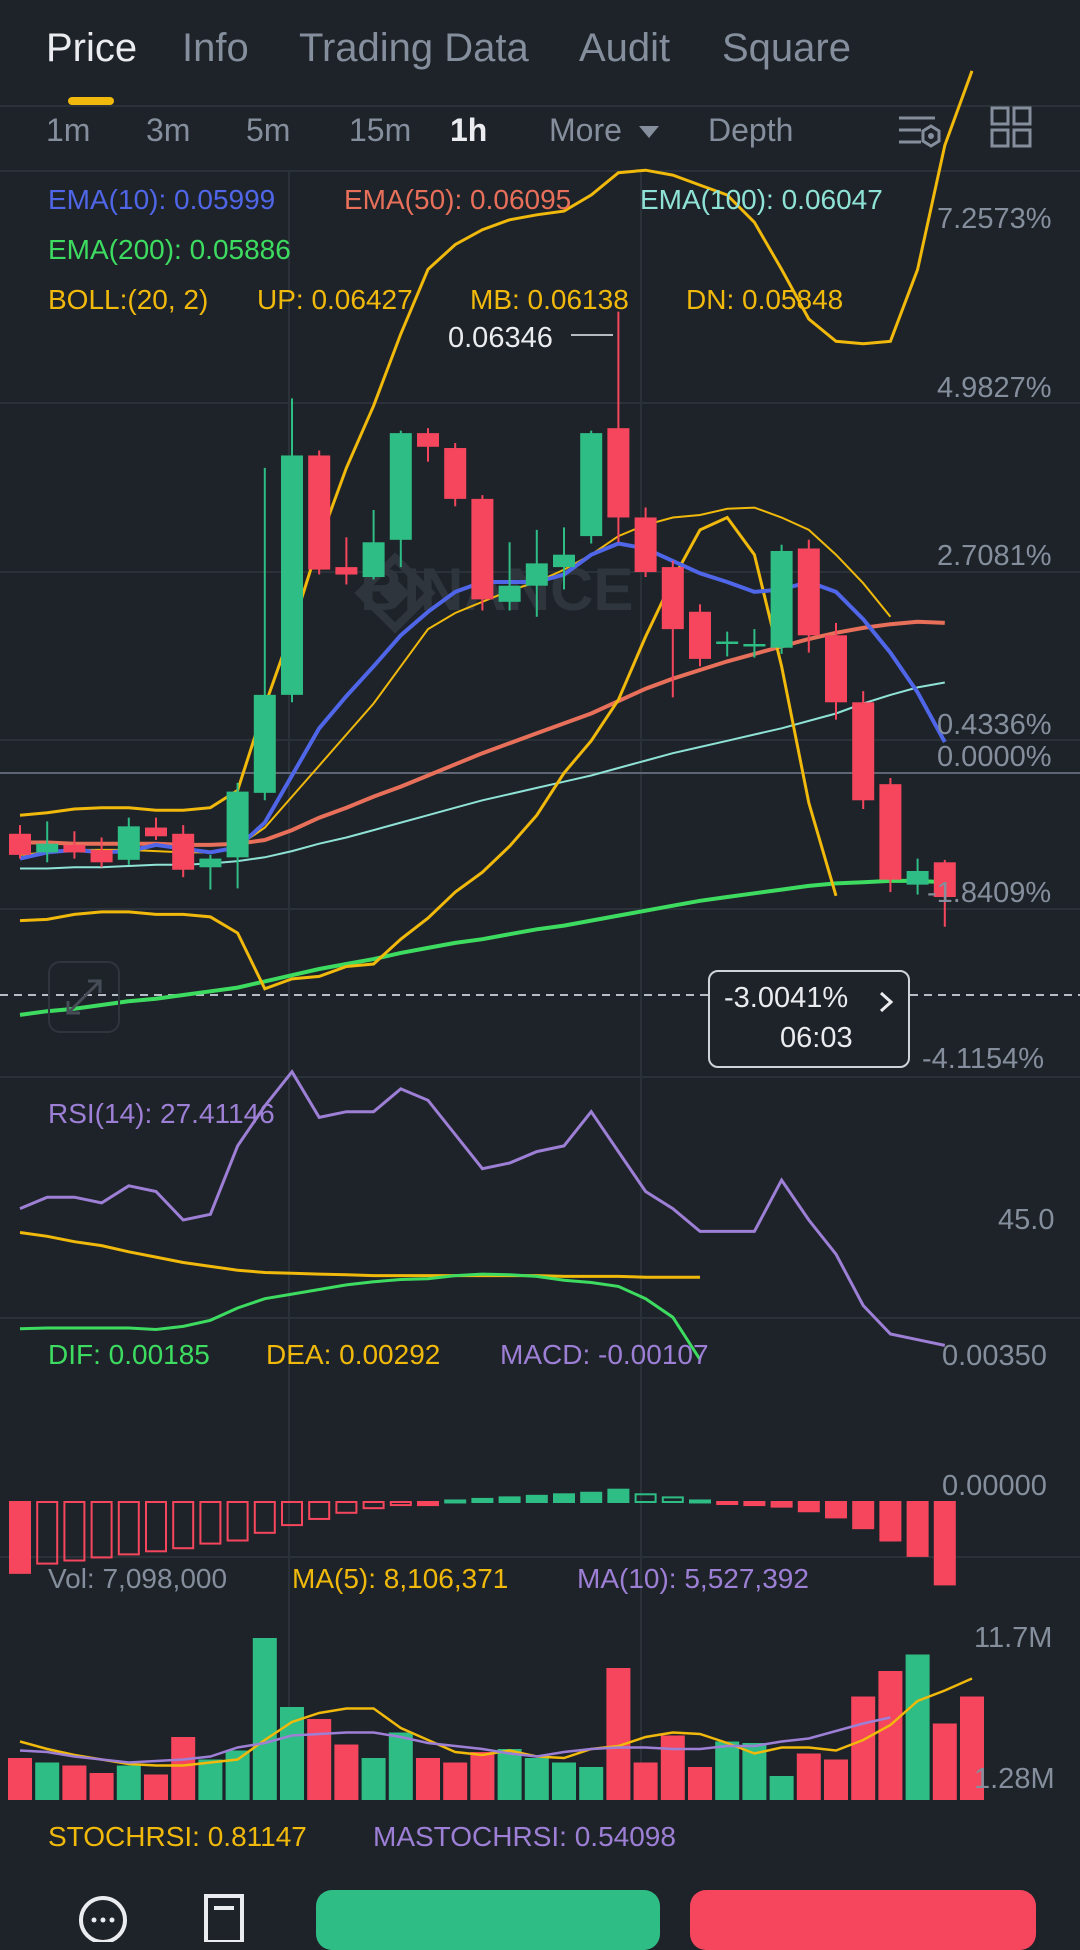 The image size is (1080, 1950). I want to click on countdown-timer: 06:03, so click(816, 1038).